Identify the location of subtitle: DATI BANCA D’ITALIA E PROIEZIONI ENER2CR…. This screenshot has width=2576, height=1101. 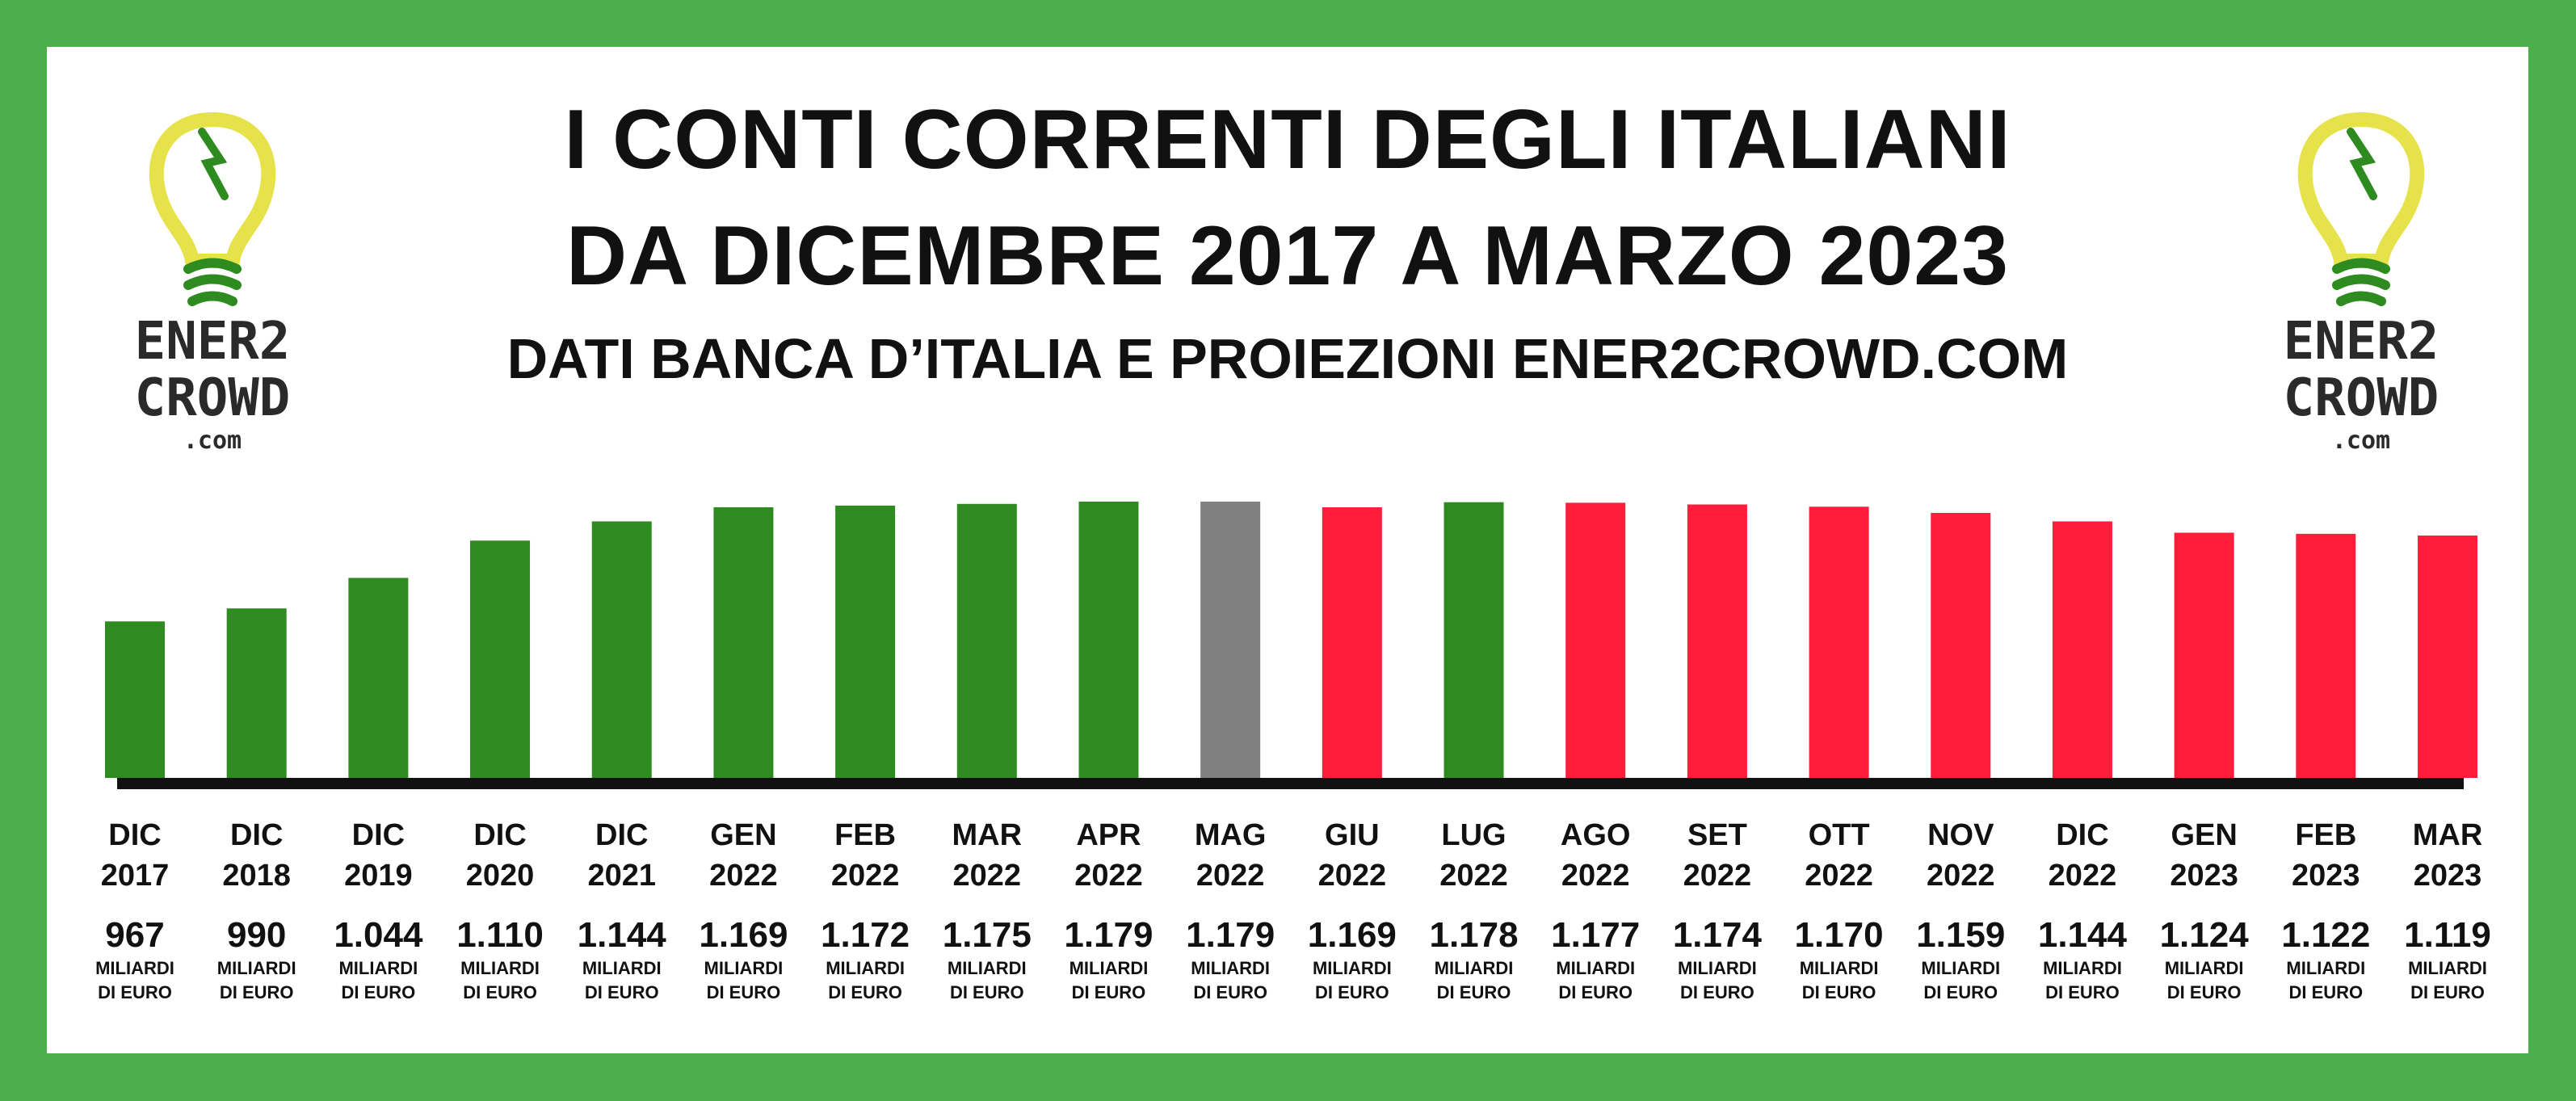
(1288, 358).